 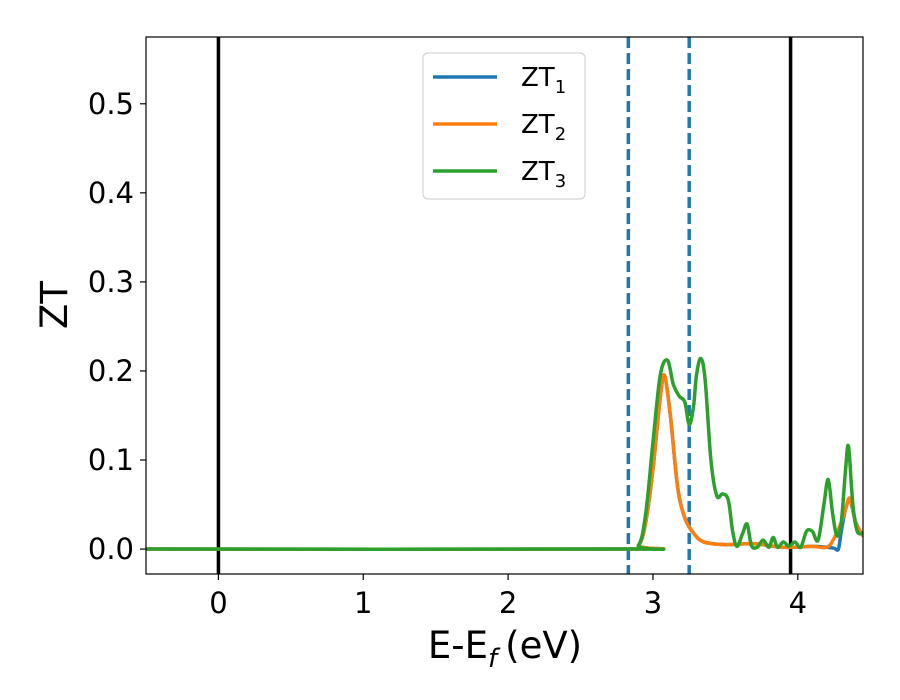 What do you see at coordinates (494, 659) in the screenshot?
I see `x-axis-title-subscript: f` at bounding box center [494, 659].